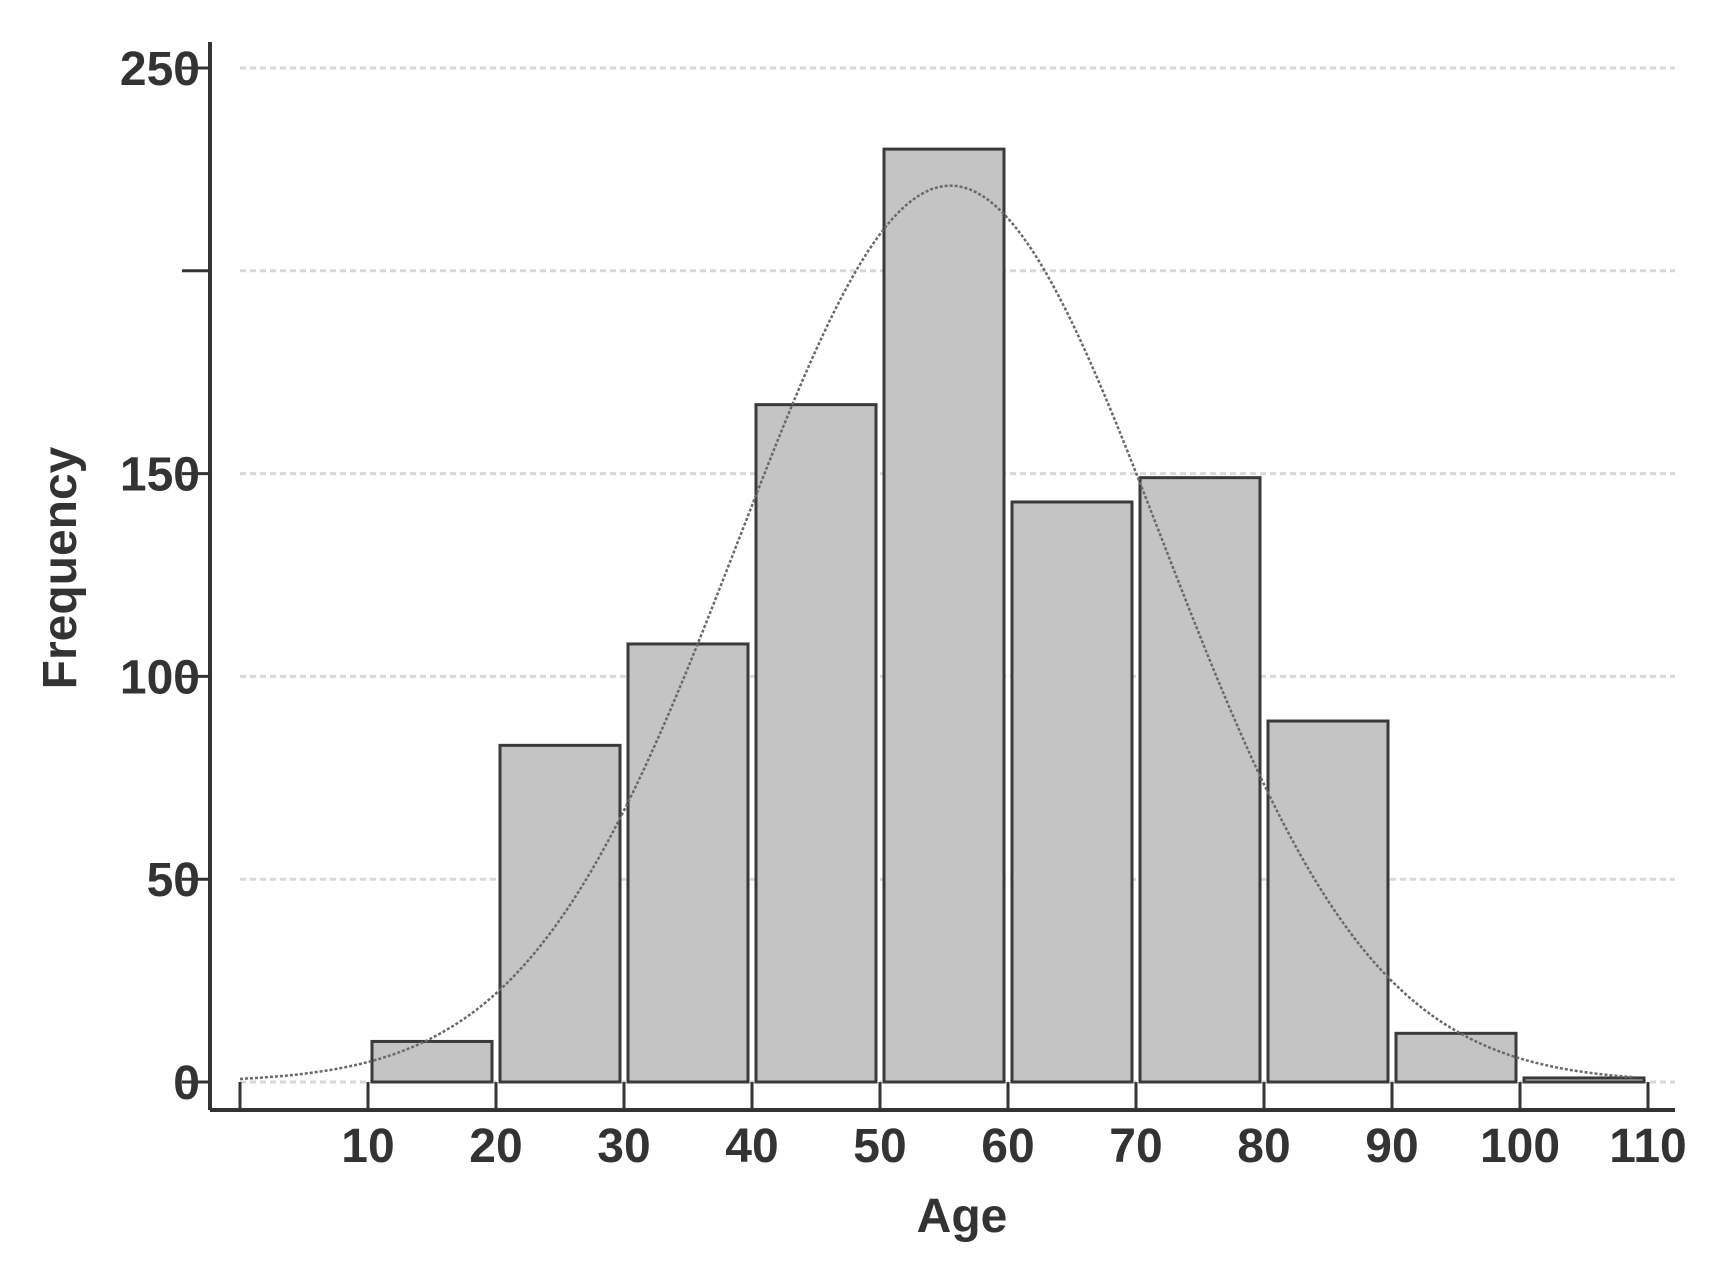 The image size is (1710, 1264). I want to click on x-tick-label-80: 80, so click(1263, 1146).